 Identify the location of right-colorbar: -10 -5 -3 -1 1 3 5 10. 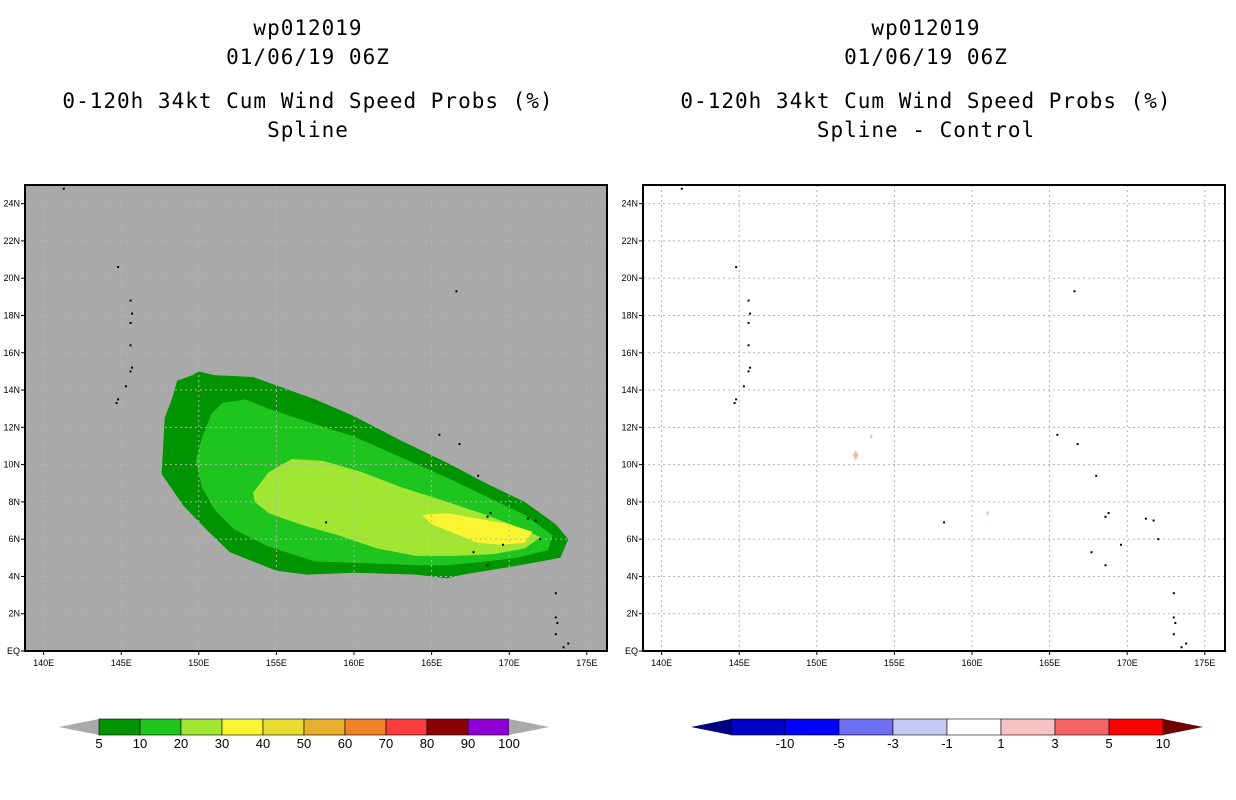
(947, 734).